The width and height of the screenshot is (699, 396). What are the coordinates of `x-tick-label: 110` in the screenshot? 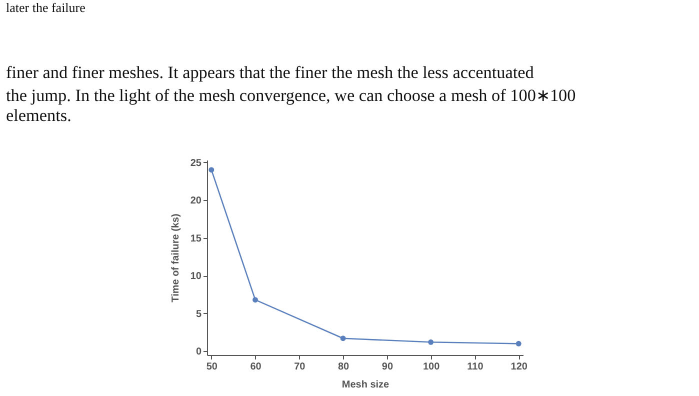 It's located at (475, 367).